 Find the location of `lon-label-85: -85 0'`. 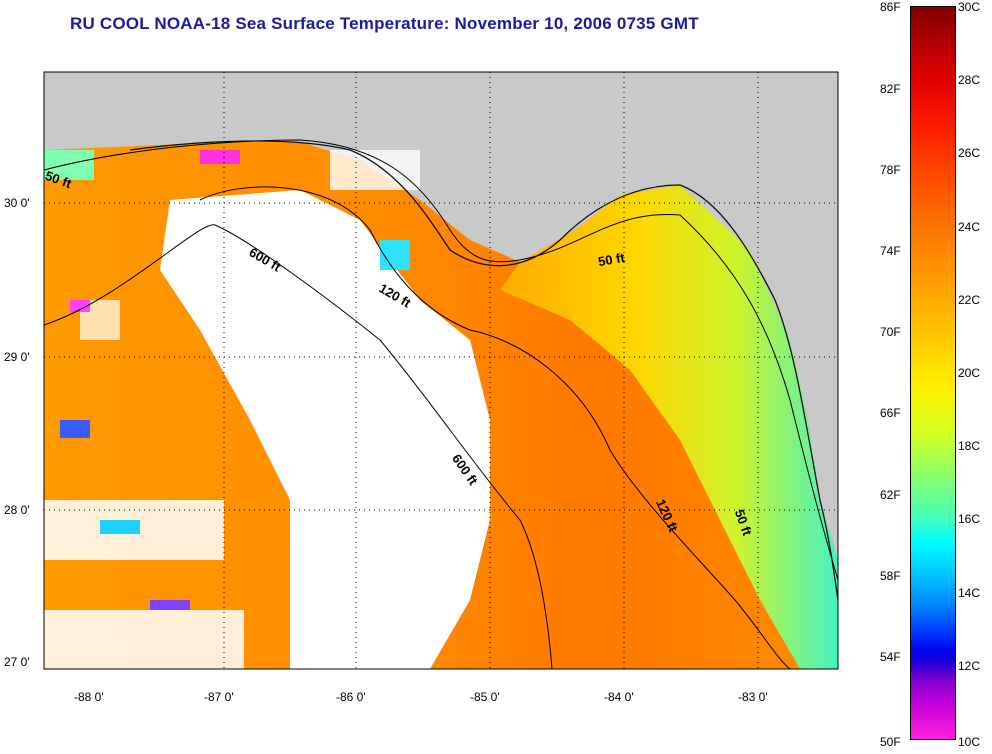

lon-label-85: -85 0' is located at coordinates (485, 697).